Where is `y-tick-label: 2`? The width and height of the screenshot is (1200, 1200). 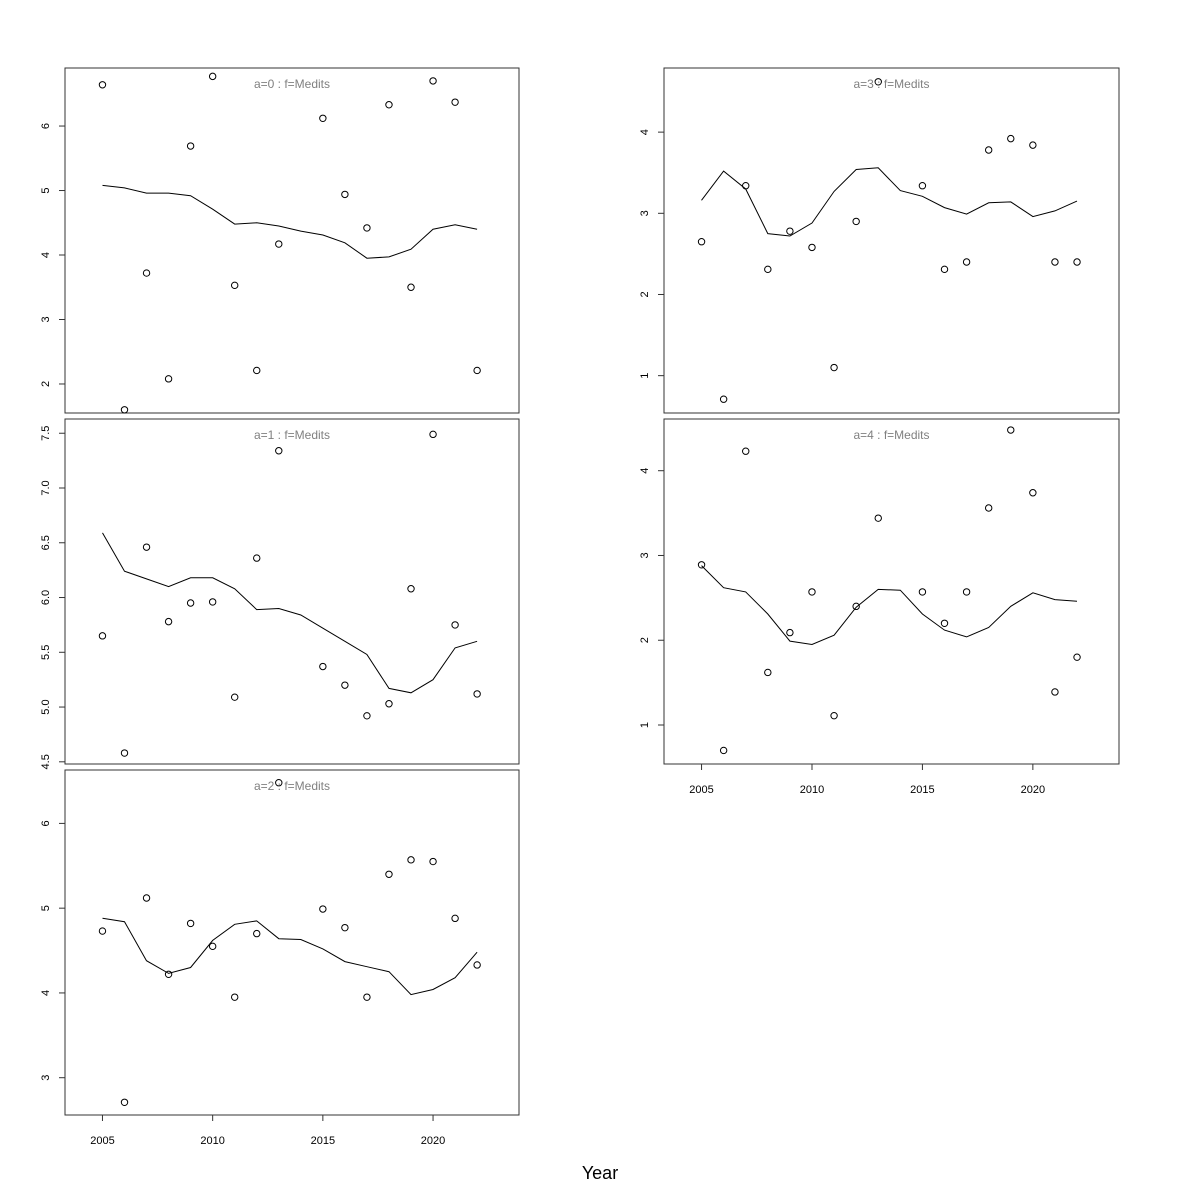
y-tick-label: 2 is located at coordinates (645, 294).